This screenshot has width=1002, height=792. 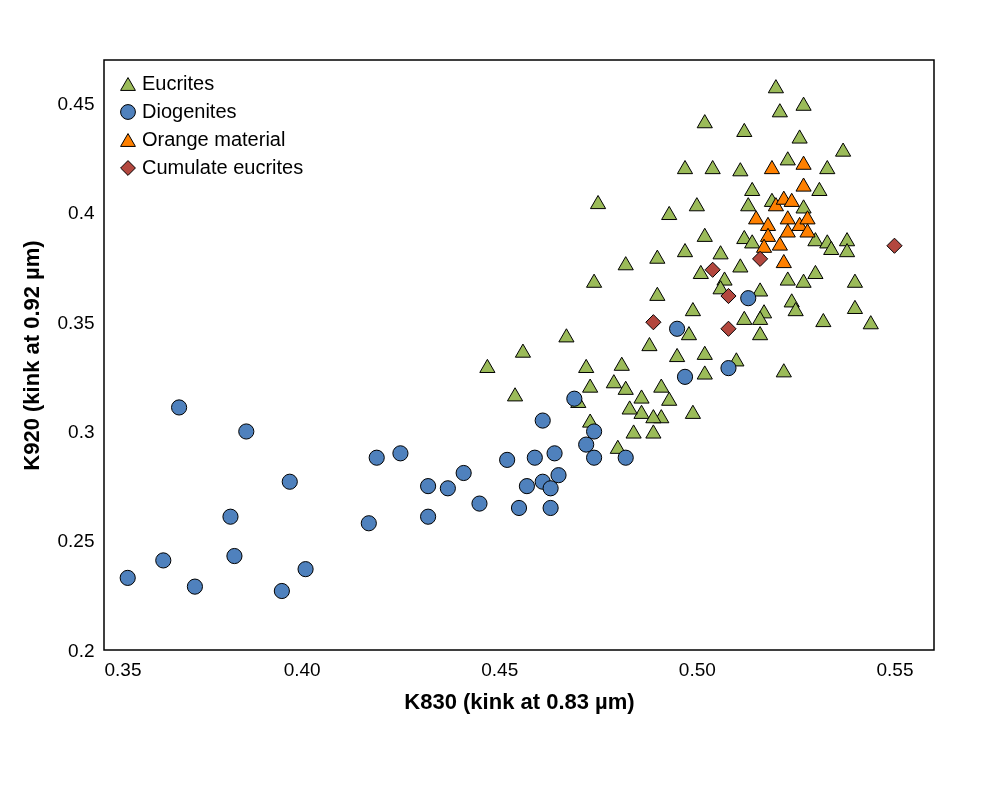 I want to click on legend-label: Orange material, so click(x=214, y=139).